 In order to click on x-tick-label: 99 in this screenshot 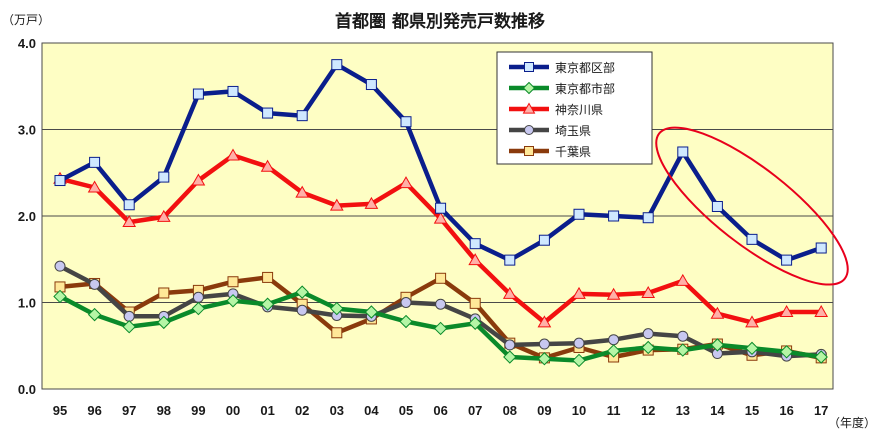, I will do `click(198, 410)`.